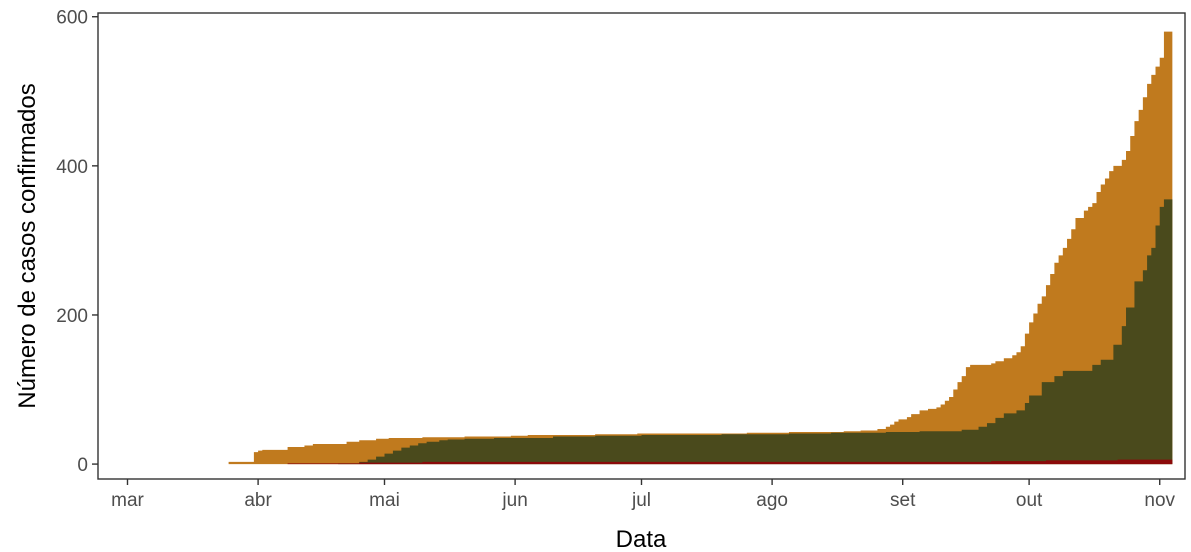  What do you see at coordinates (72, 18) in the screenshot?
I see `y-tick-label: 600` at bounding box center [72, 18].